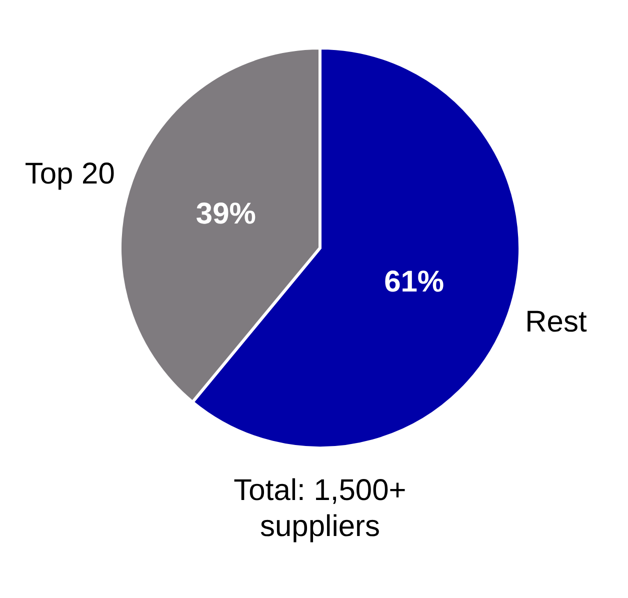  I want to click on slice-label: Rest, so click(556, 321).